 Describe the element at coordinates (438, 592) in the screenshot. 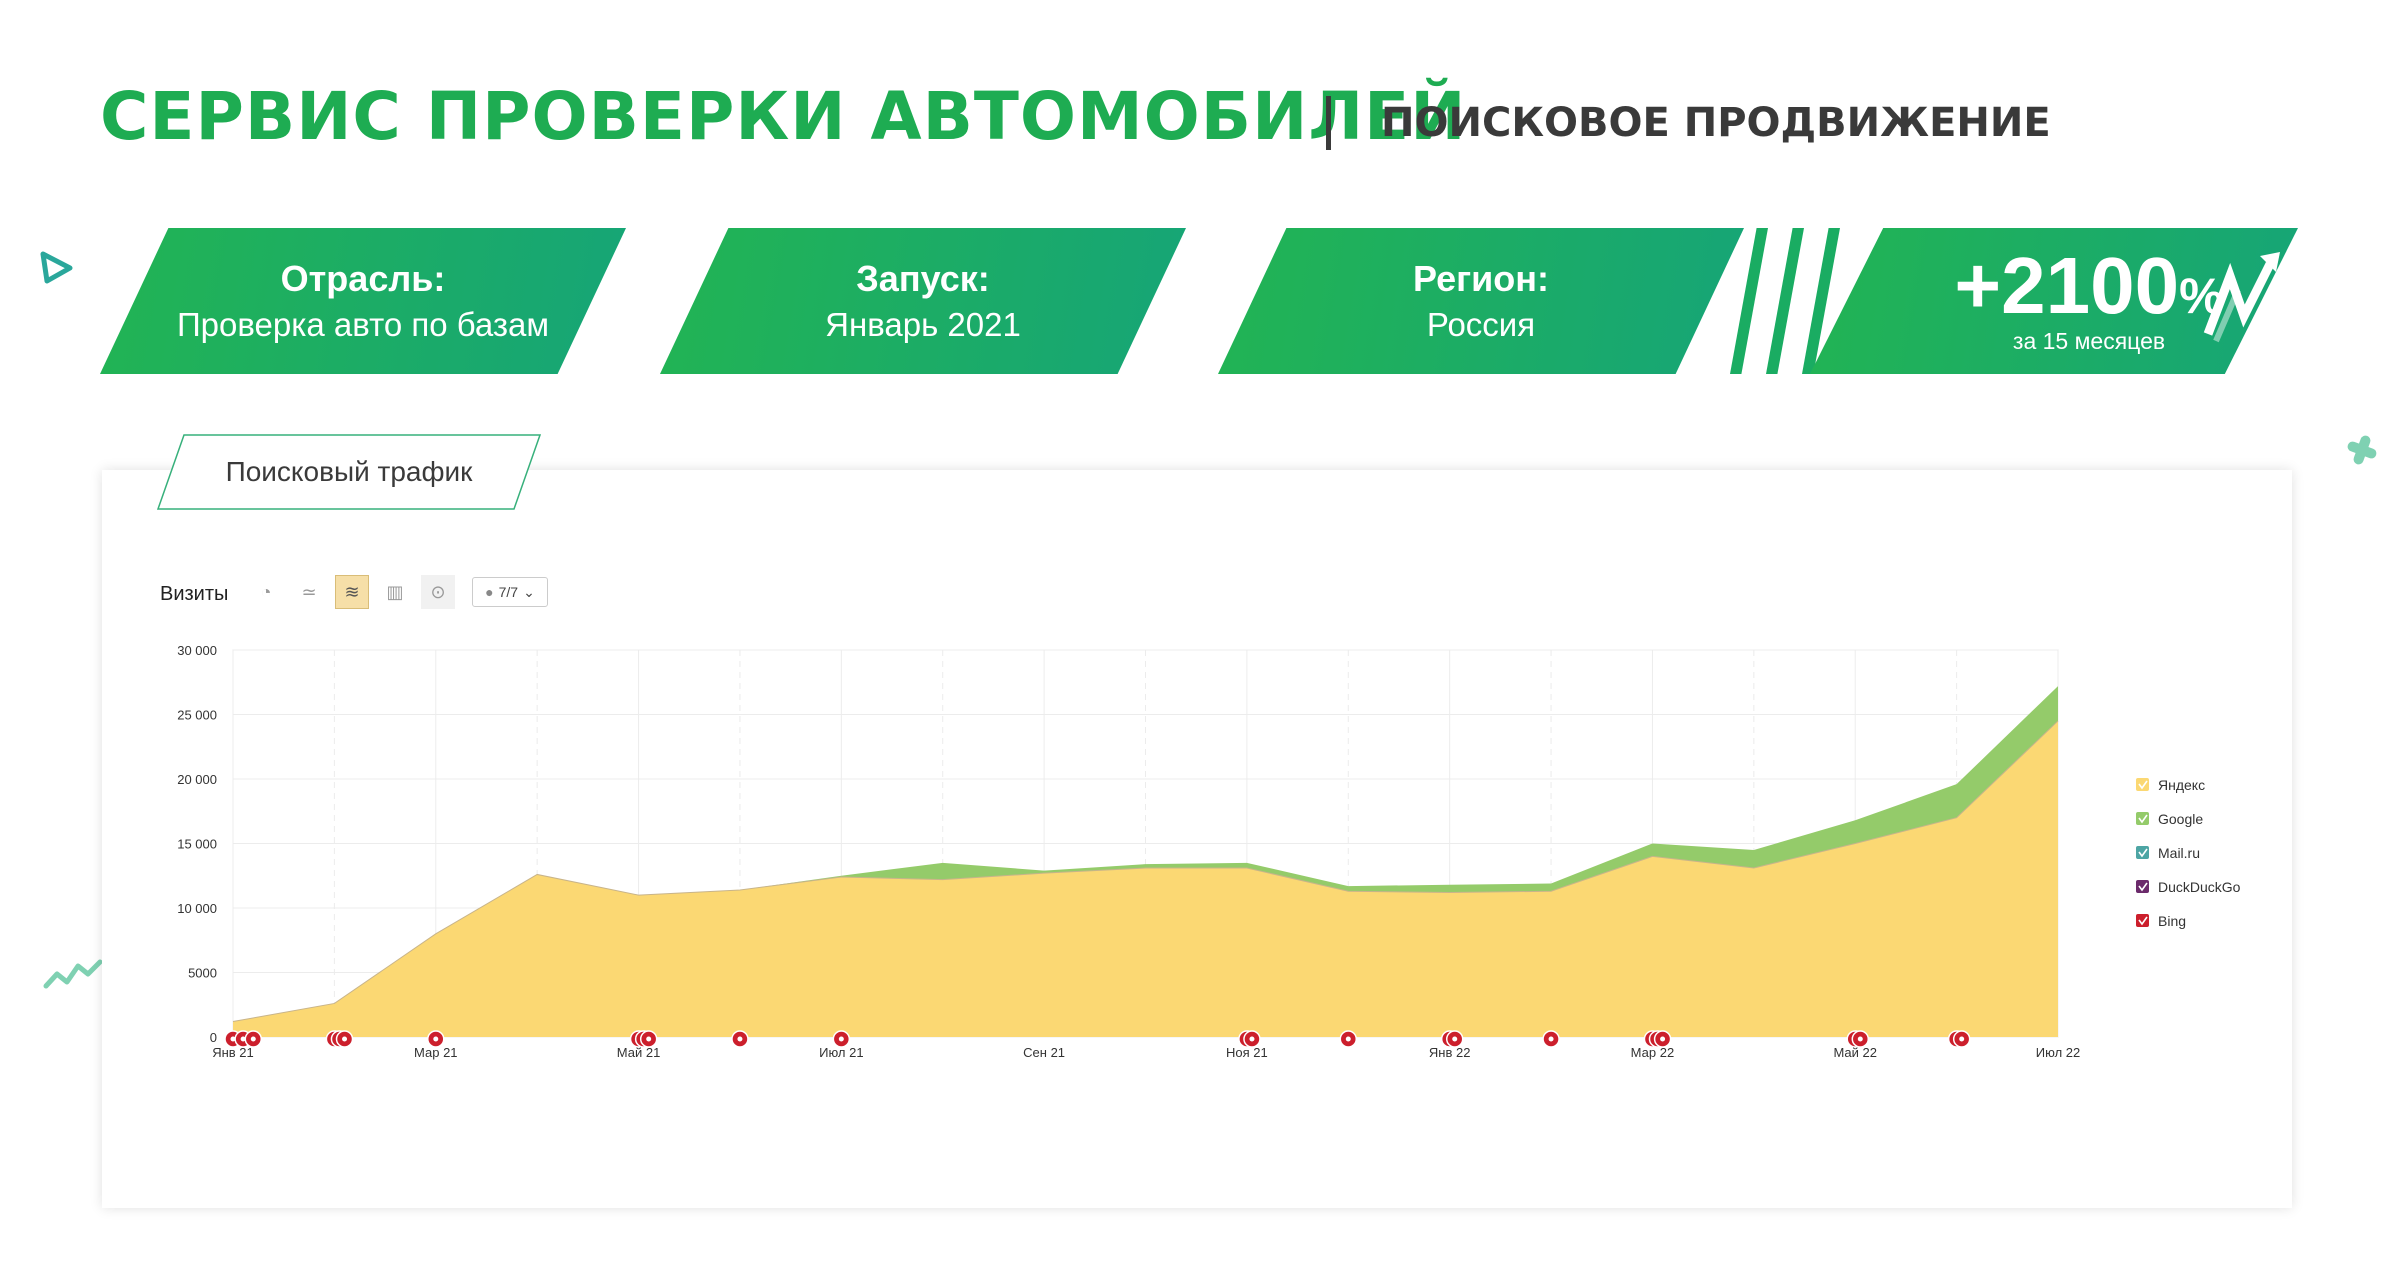

I see `map-pin-icon: ⊙` at that location.